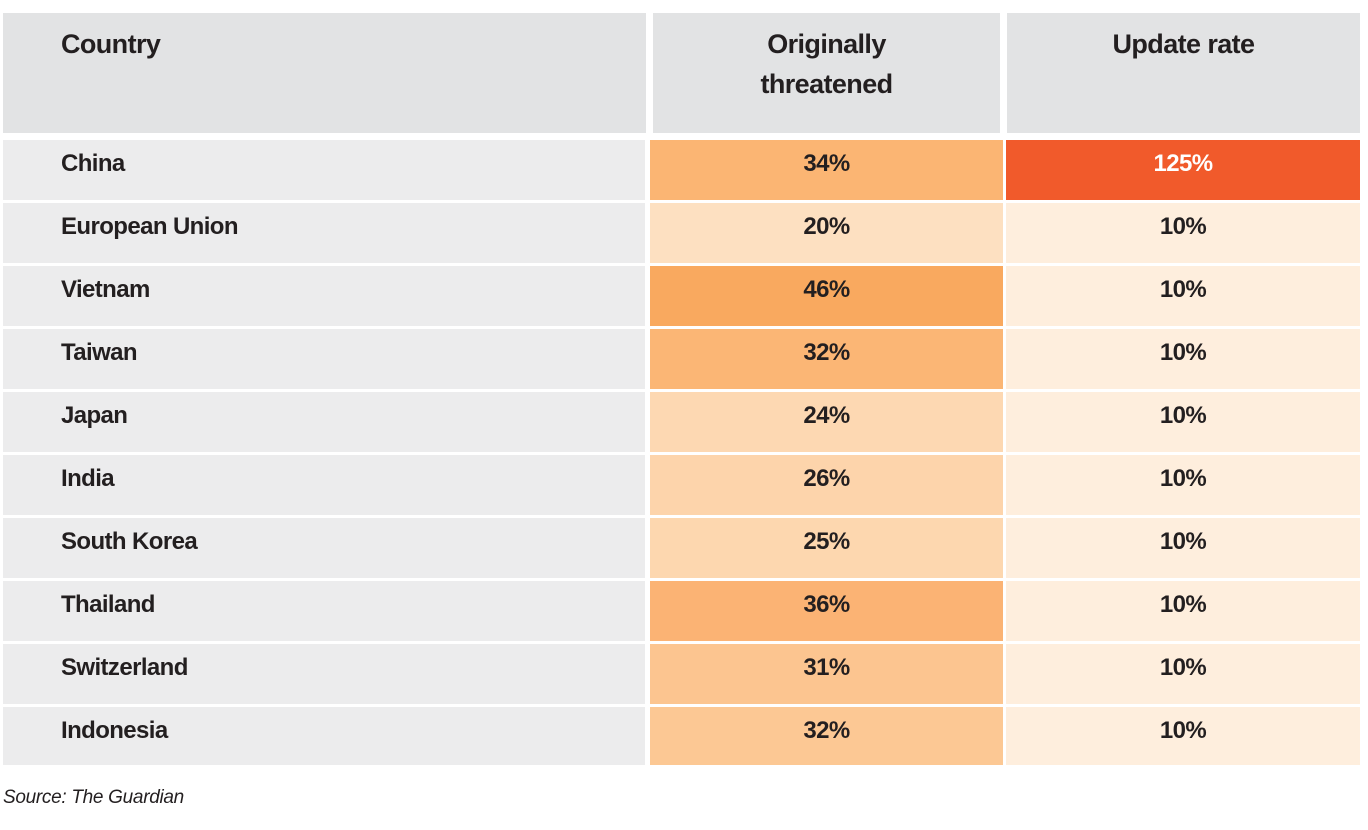  I want to click on originally-threatened-cell: 36%, so click(826, 611).